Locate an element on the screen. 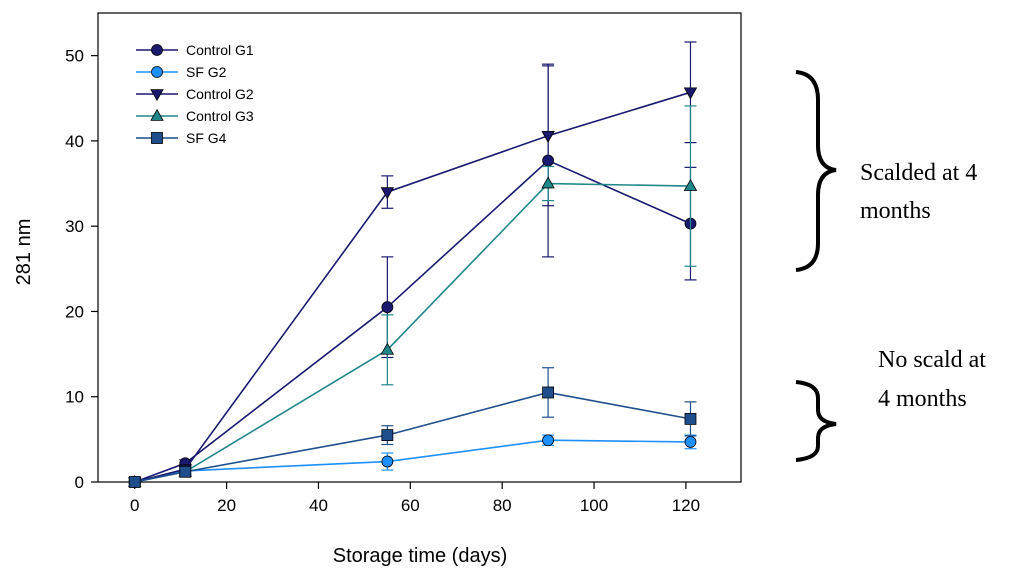  legend-item: SF G4 is located at coordinates (181, 138).